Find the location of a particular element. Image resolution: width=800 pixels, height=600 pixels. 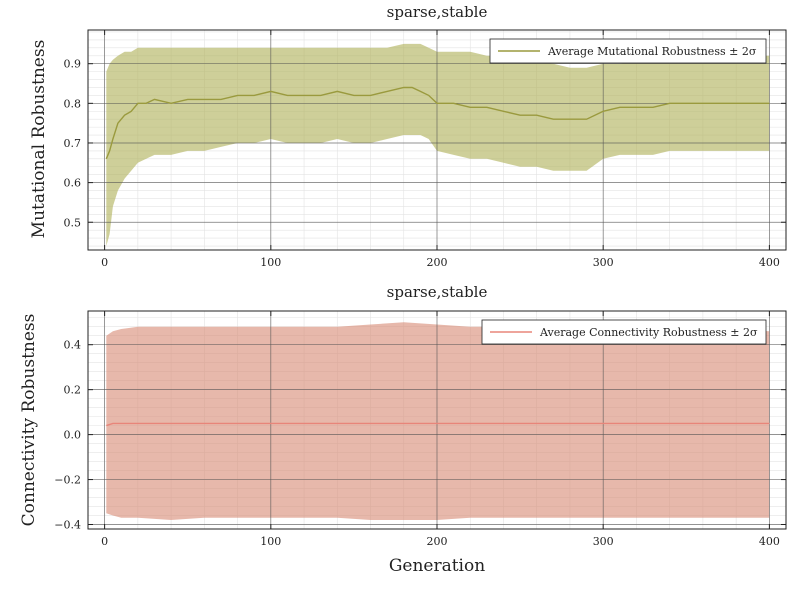

y-tick-label: 0.8 is located at coordinates (73, 103).